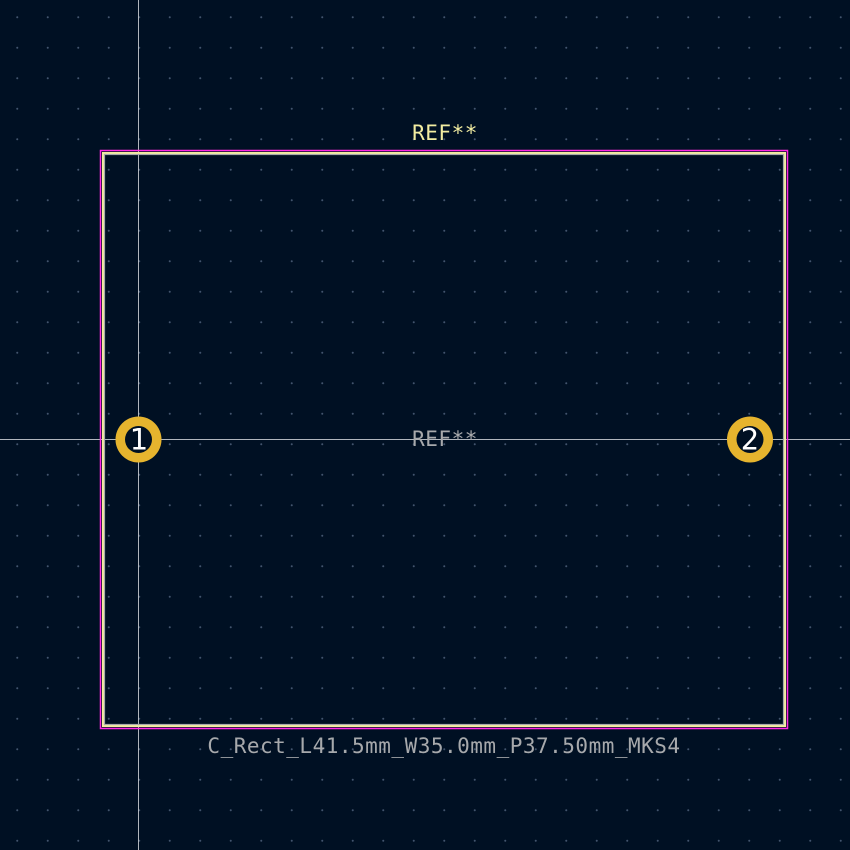 This screenshot has width=850, height=850. I want to click on pad-2-number: 2, so click(750, 439).